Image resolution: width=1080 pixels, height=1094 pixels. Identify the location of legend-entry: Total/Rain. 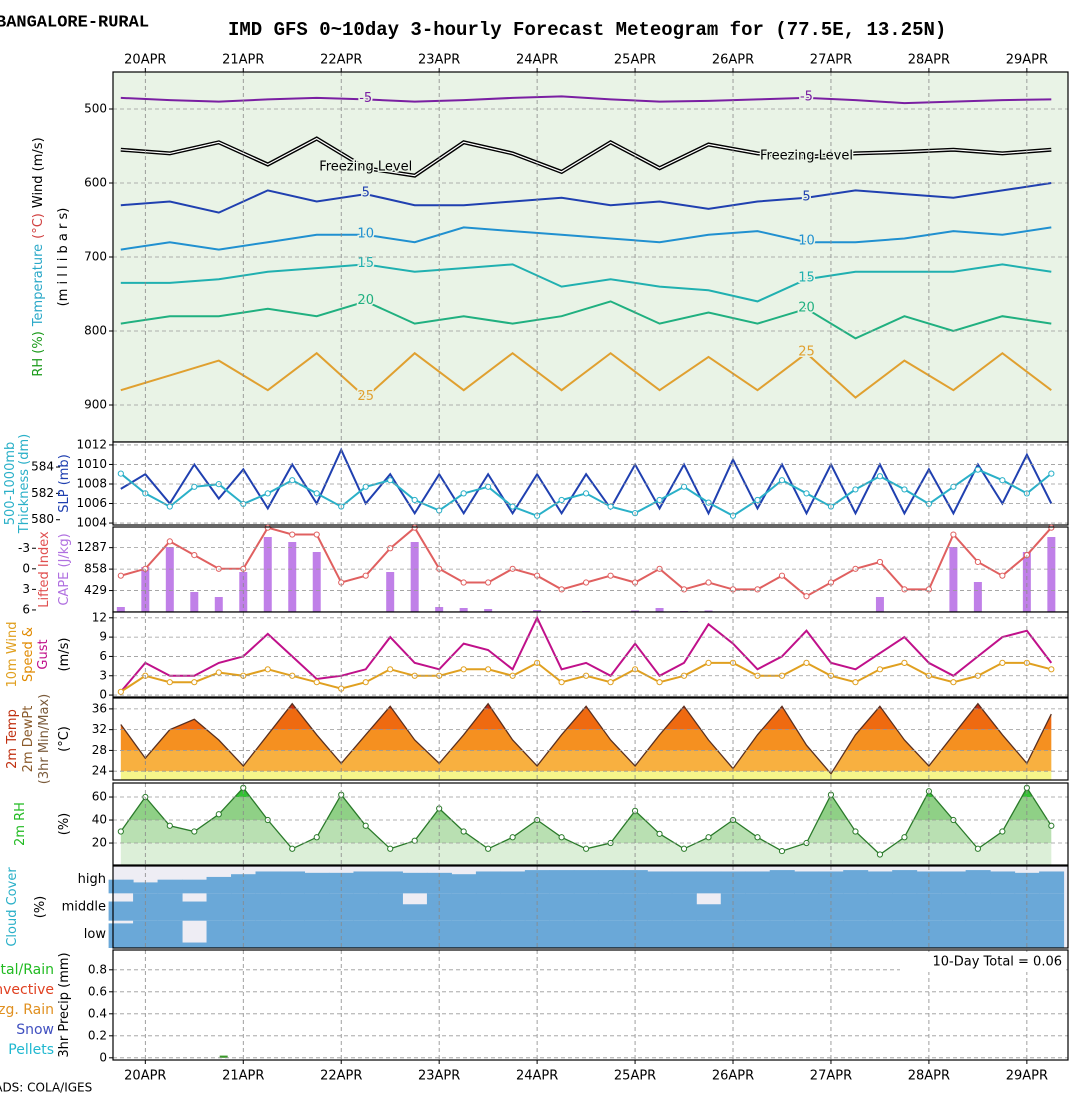
(27, 970).